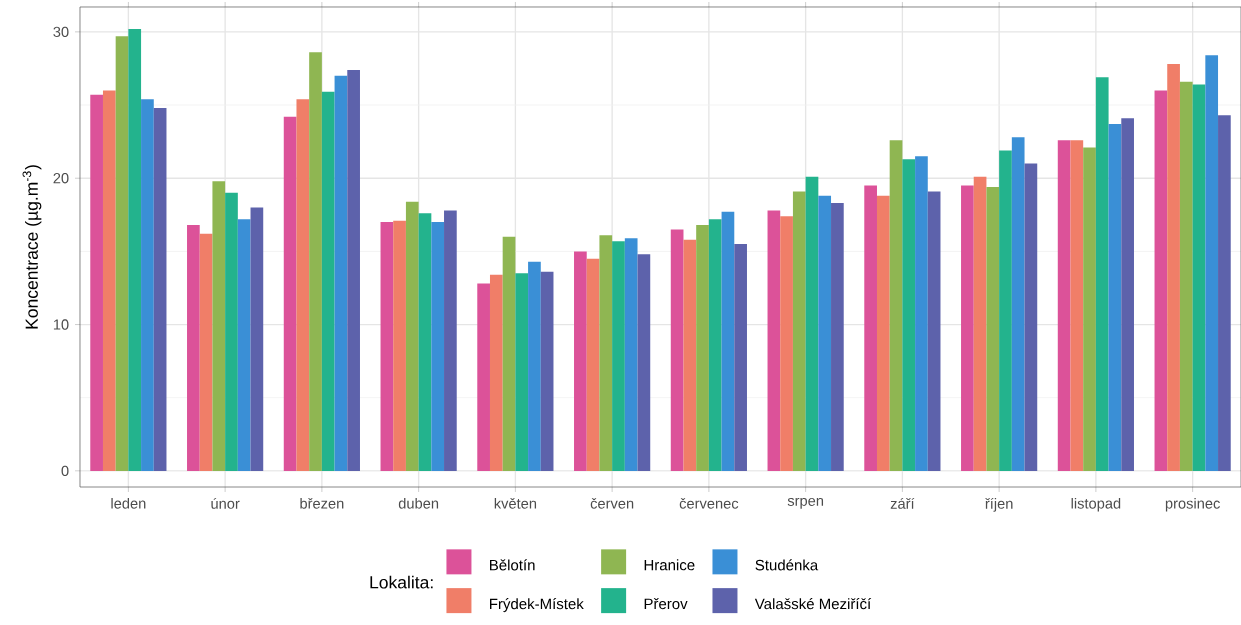  What do you see at coordinates (225, 503) in the screenshot?
I see `x-tick-label: únor` at bounding box center [225, 503].